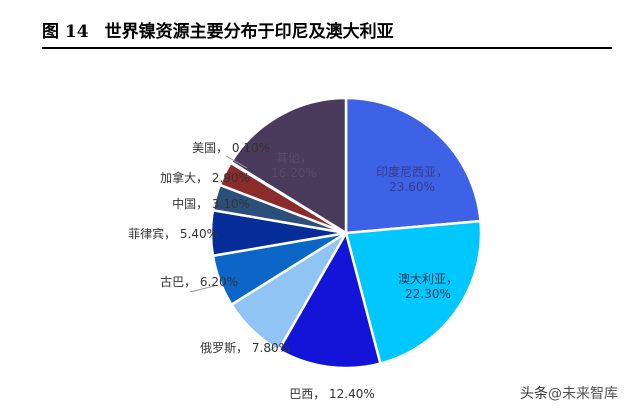  What do you see at coordinates (199, 281) in the screenshot?
I see `slice-label-4: 古巴， 6.20%` at bounding box center [199, 281].